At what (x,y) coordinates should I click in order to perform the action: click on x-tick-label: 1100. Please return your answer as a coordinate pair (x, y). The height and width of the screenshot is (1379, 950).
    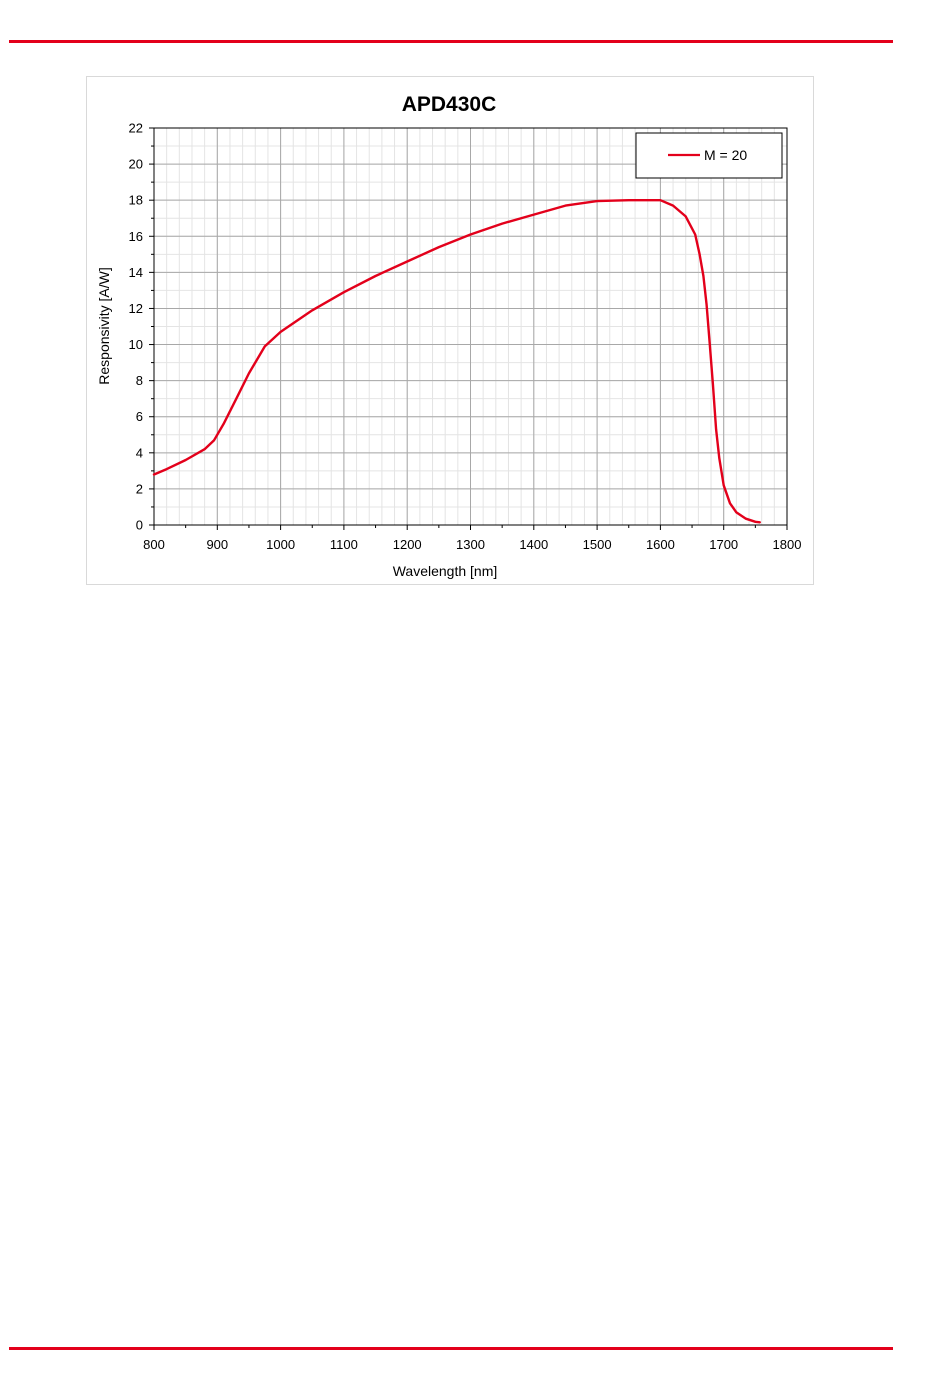
    Looking at the image, I should click on (344, 544).